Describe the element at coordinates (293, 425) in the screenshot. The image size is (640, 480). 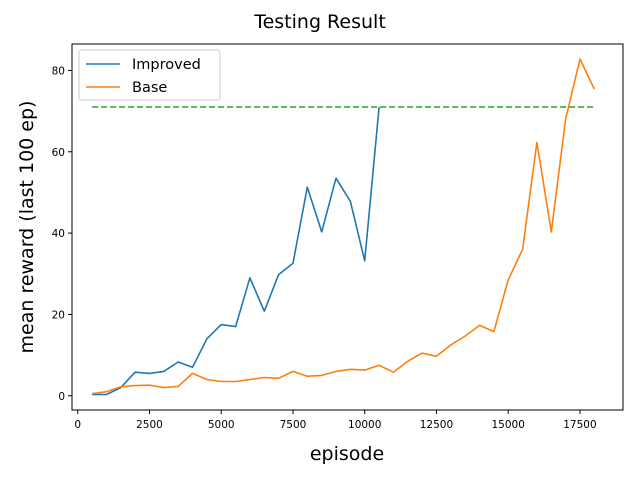
I see `x-tick-label: 7500` at that location.